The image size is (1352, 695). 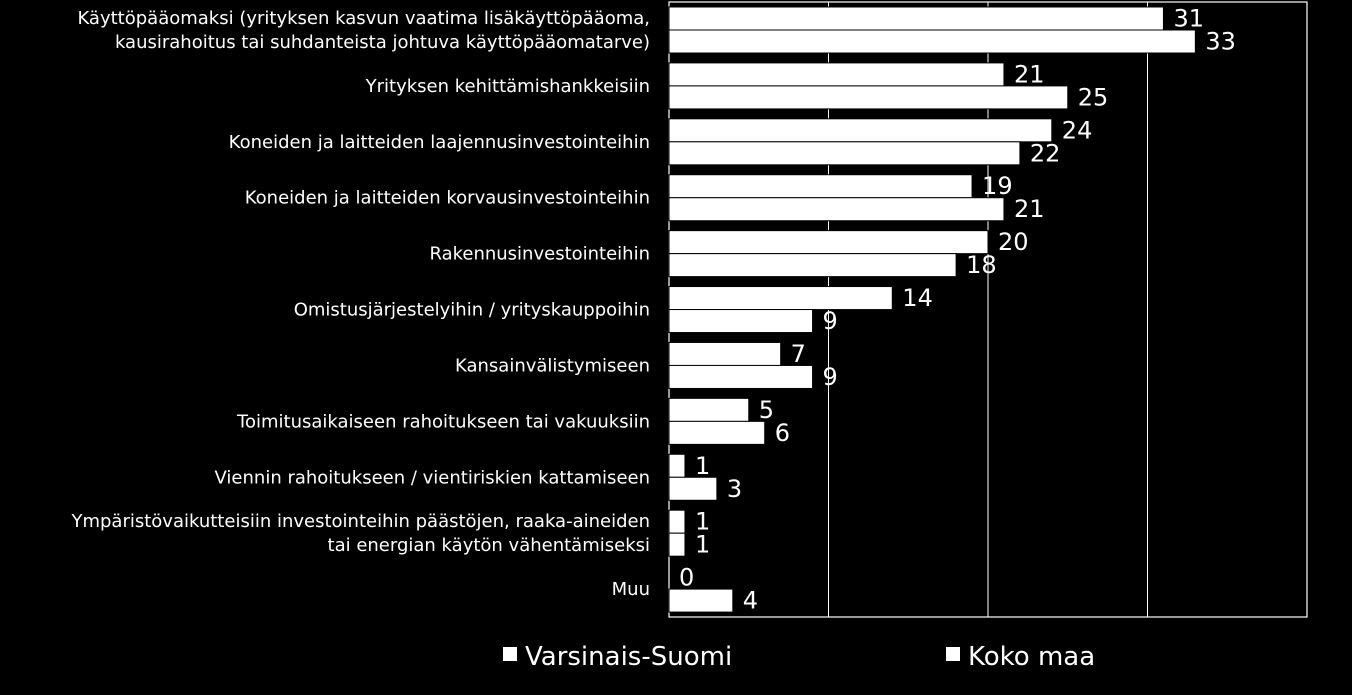 I want to click on data-label: 18, so click(x=981, y=265).